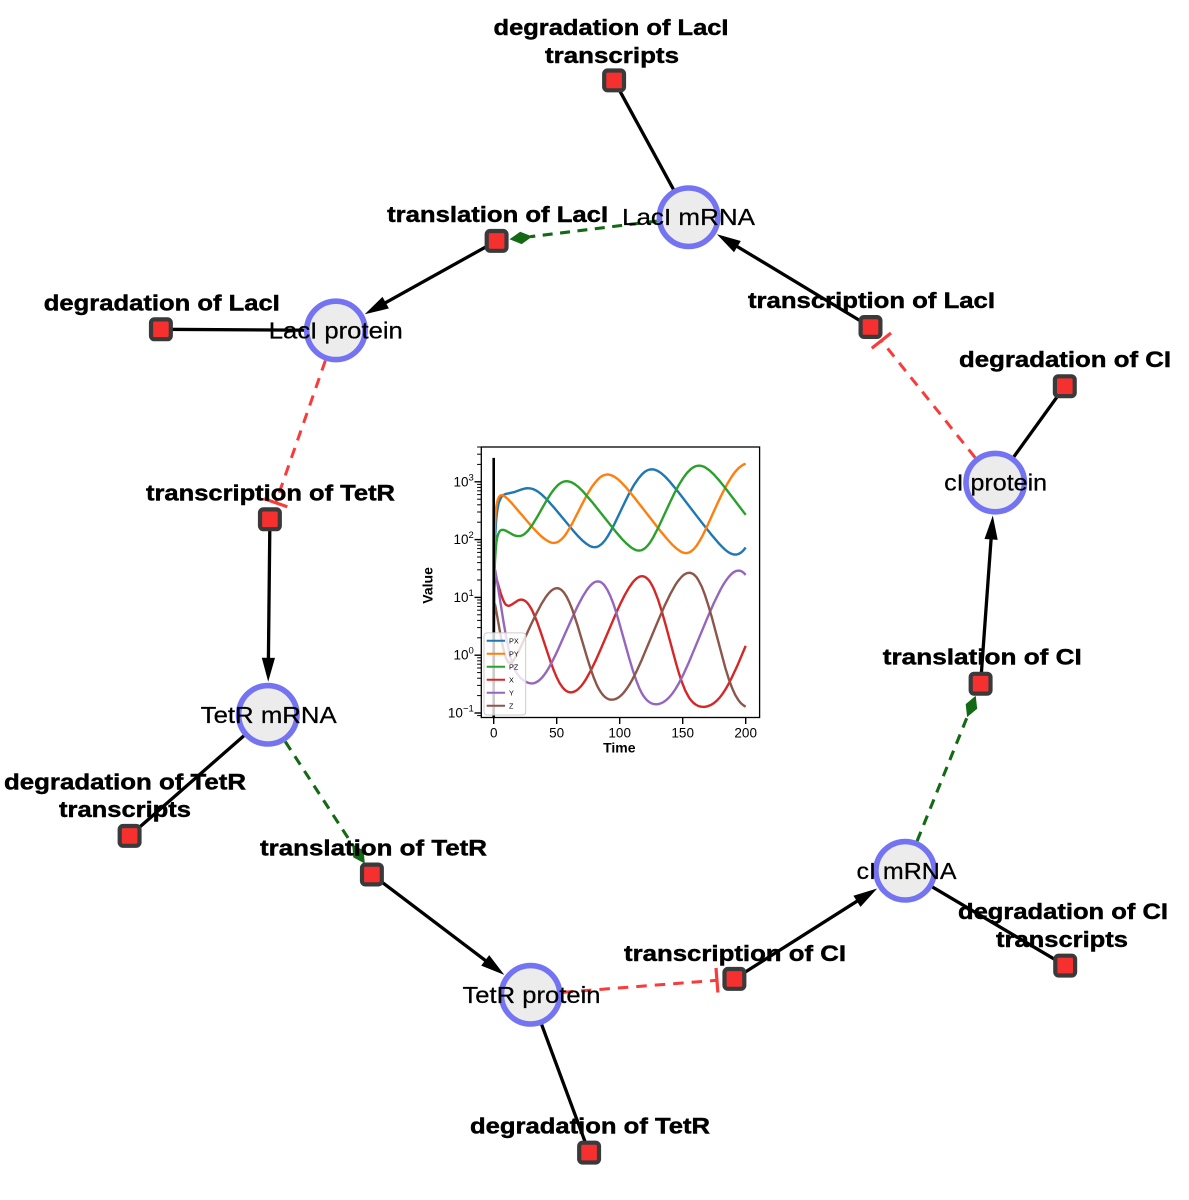 The image size is (1189, 1200). Describe the element at coordinates (494, 732) in the screenshot. I see `svg-text: 0` at that location.